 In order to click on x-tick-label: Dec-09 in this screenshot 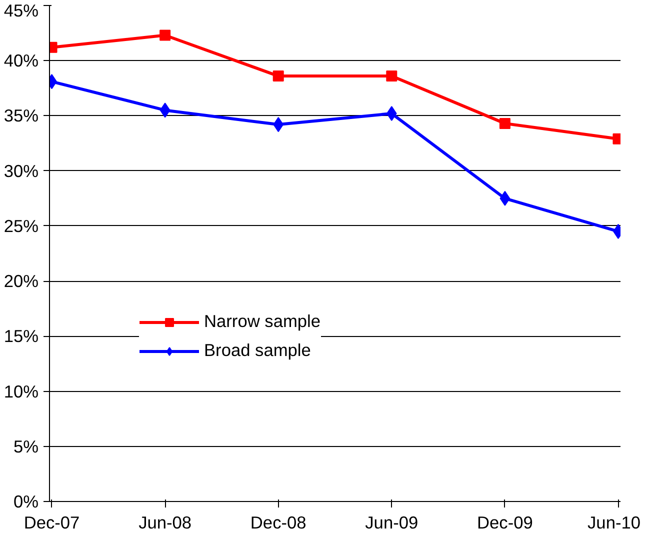, I will do `click(505, 522)`.